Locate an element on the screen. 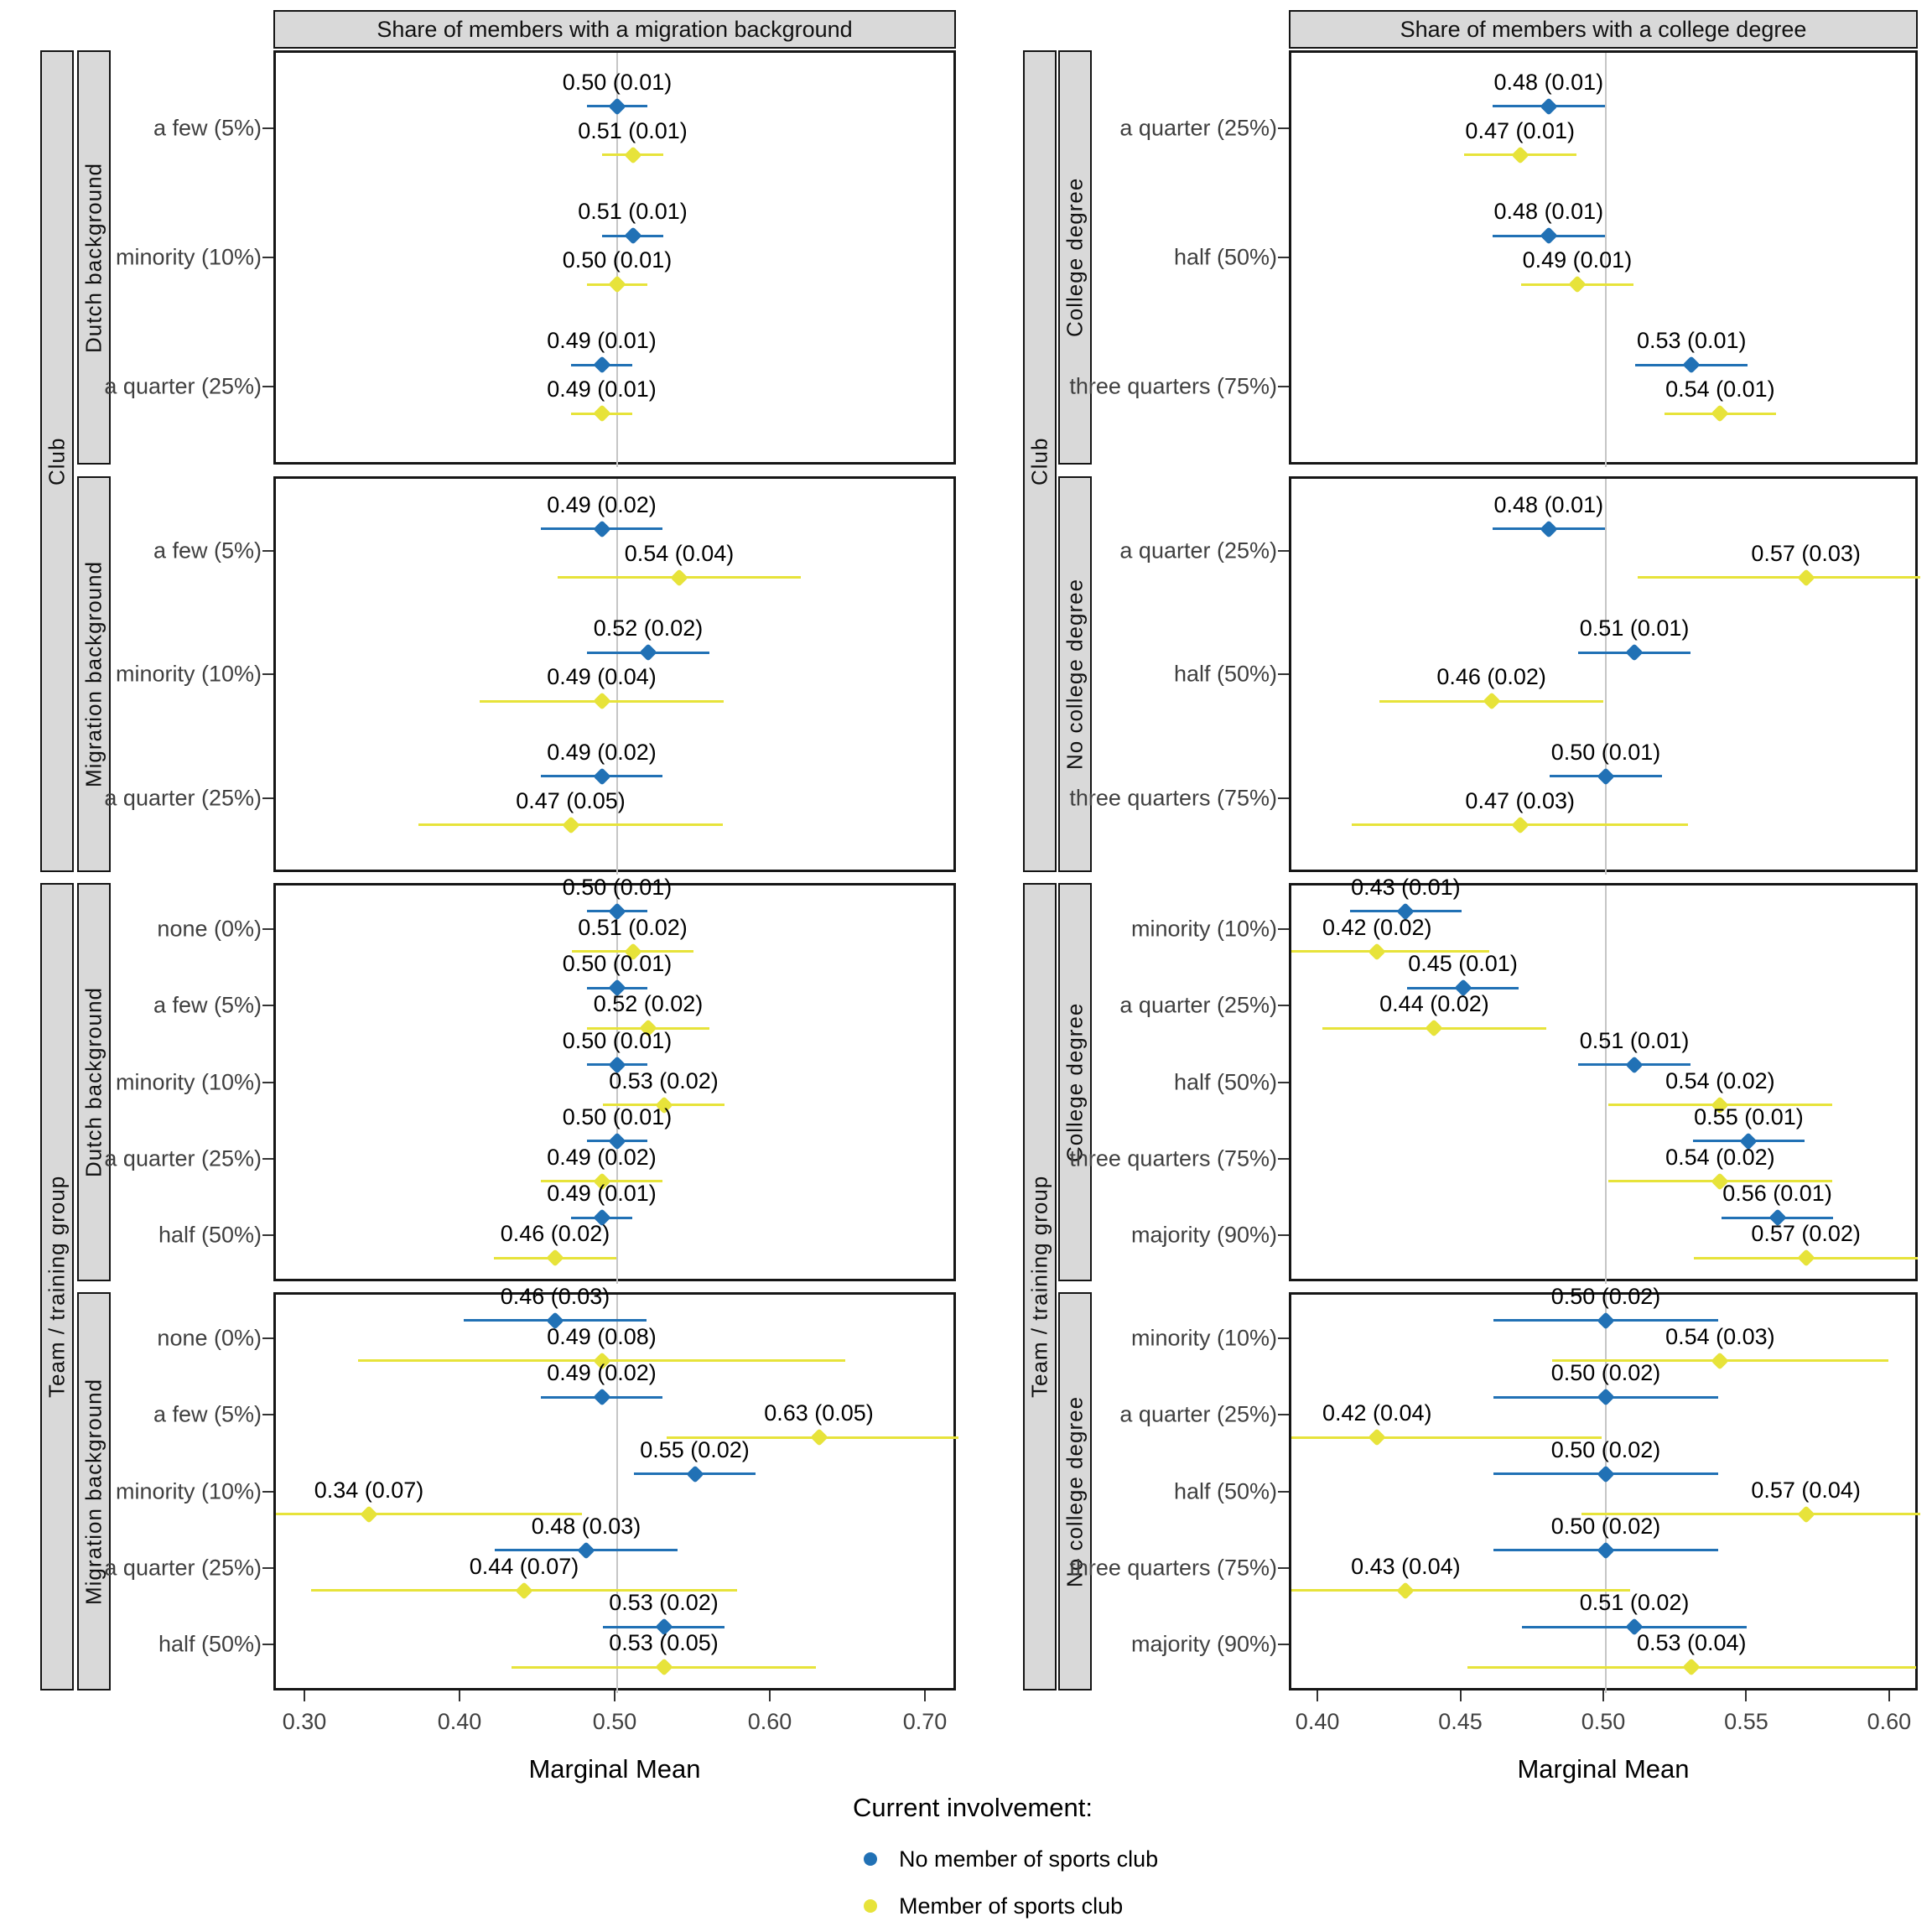 This screenshot has height=1932, width=1932. category-label: a few (5%) is located at coordinates (207, 550).